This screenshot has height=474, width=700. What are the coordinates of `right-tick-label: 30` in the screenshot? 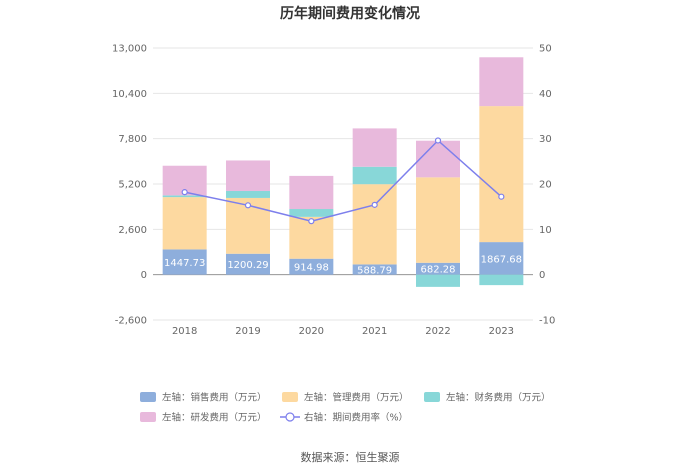 It's located at (545, 139).